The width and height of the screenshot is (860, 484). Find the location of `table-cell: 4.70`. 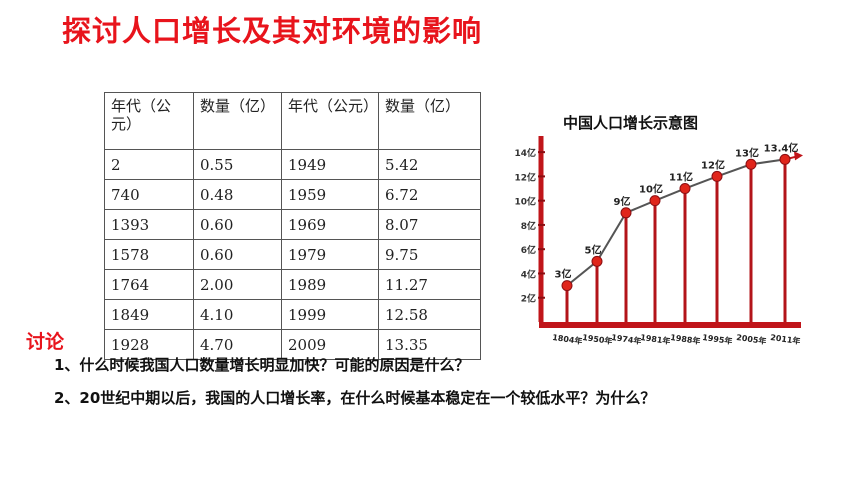

table-cell: 4.70 is located at coordinates (237, 344).